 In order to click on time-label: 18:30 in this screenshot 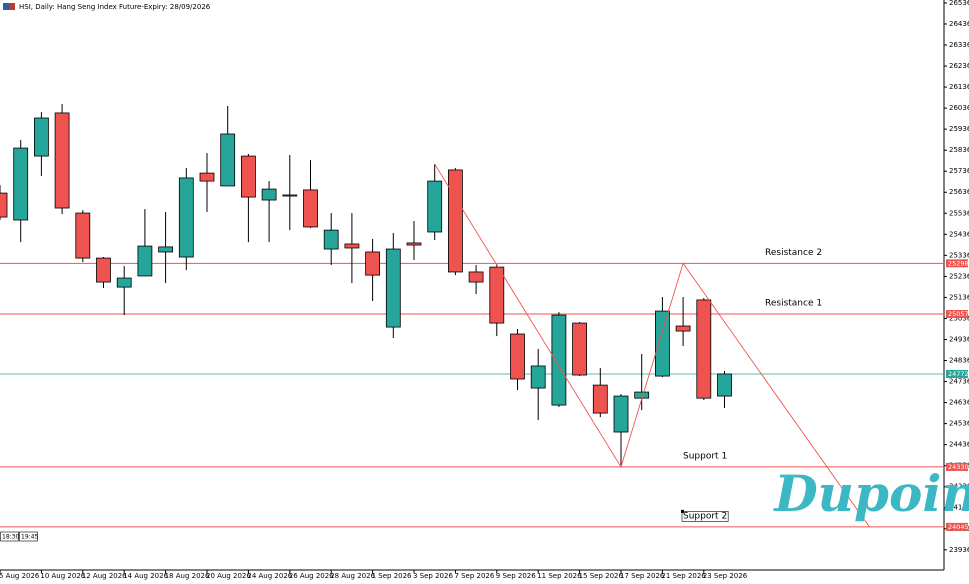, I will do `click(10, 537)`.